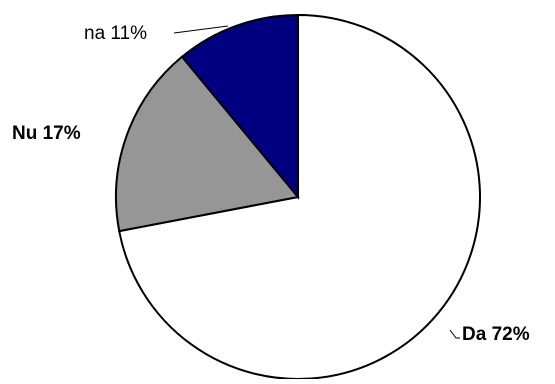  I want to click on slice-label-2: na 11%, so click(115, 33).